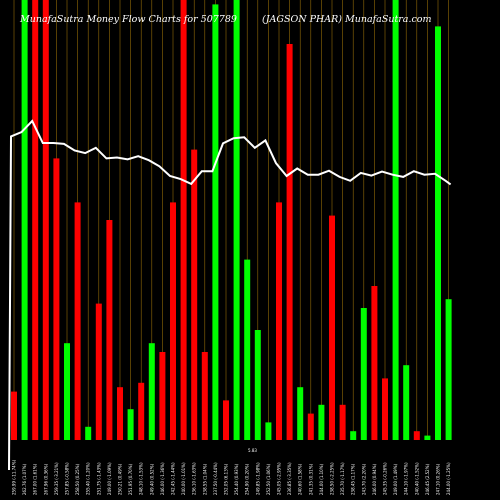 Image resolution: width=500 pixels, height=500 pixels. What do you see at coordinates (257, 478) in the screenshot?
I see `x-tick-label: 249.85 (-1.98%)` at bounding box center [257, 478].